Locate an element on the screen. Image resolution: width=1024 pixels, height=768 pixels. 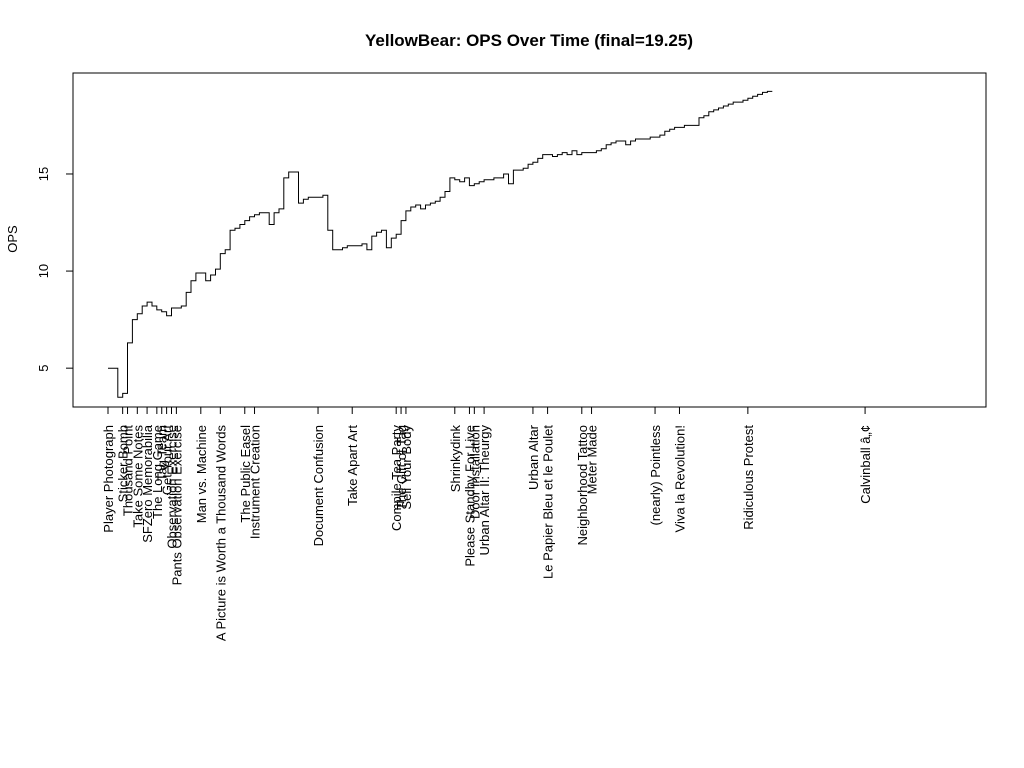
y-tick-label: 5 is located at coordinates (43, 368).